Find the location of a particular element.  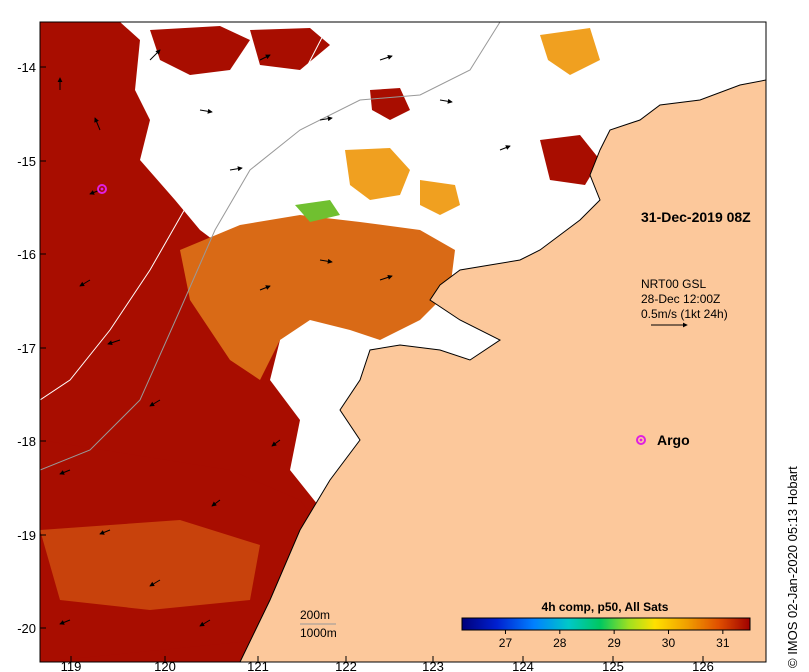

y-tick-label: -19 is located at coordinates (26, 535).